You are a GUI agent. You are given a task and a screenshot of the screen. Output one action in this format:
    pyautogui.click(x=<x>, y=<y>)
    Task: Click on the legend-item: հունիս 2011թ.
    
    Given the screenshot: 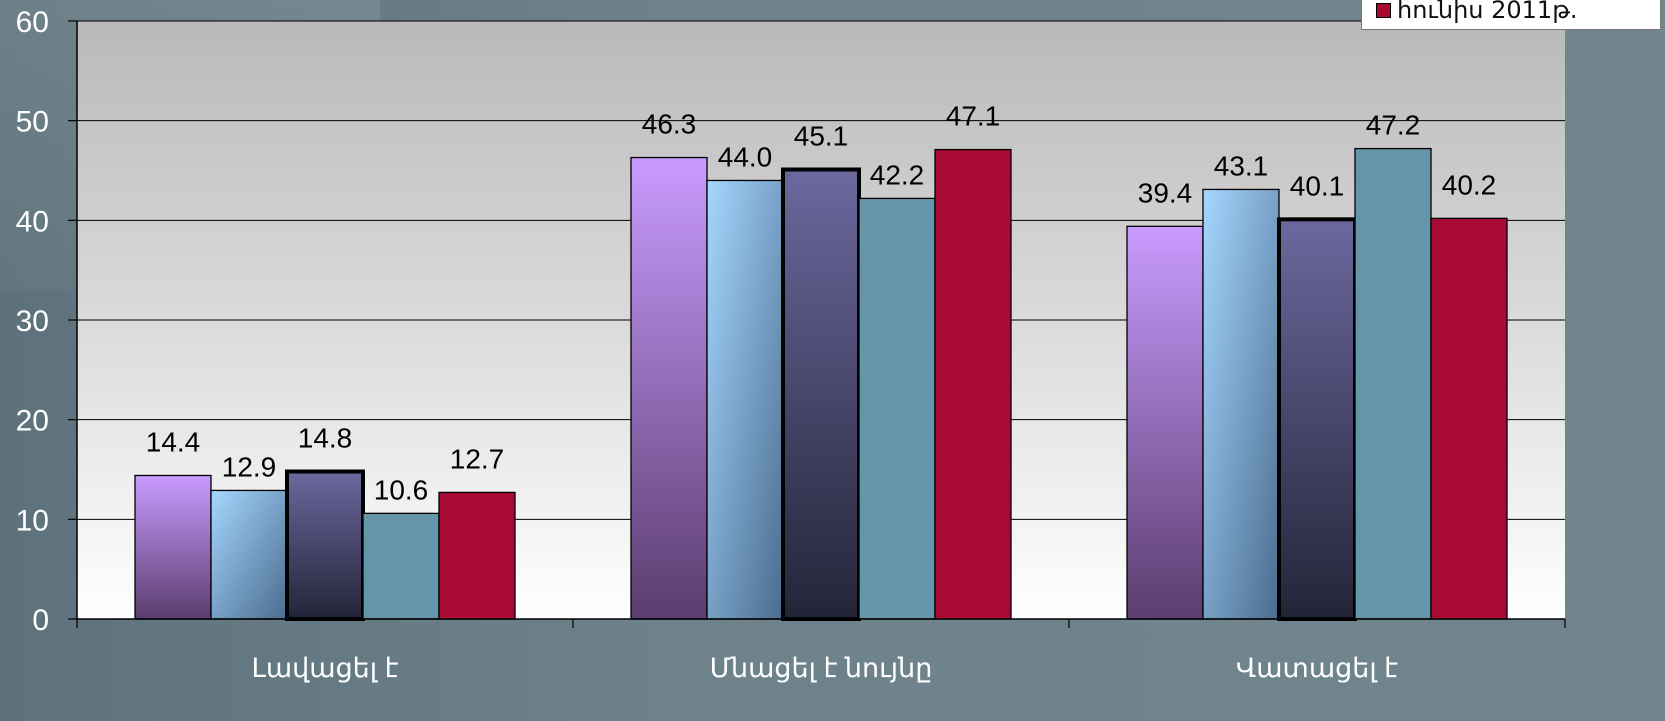 What is the action you would take?
    pyautogui.click(x=1477, y=12)
    